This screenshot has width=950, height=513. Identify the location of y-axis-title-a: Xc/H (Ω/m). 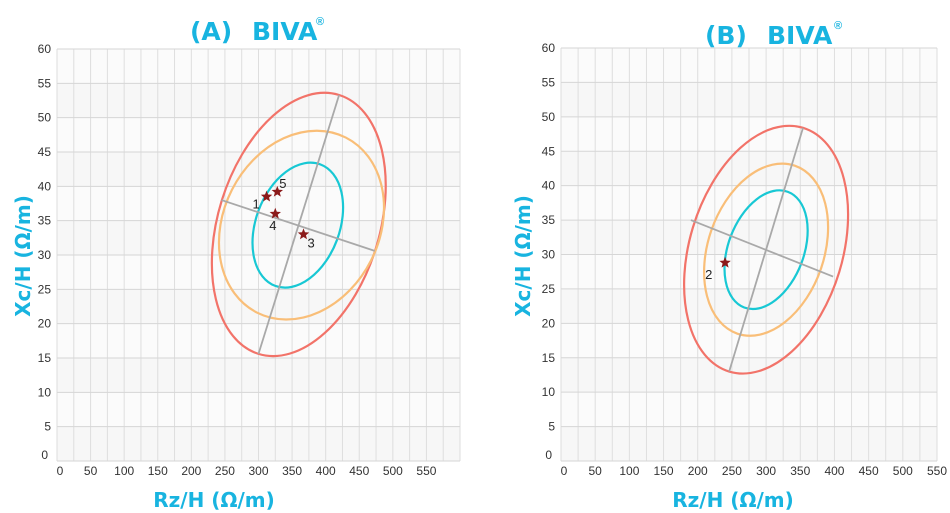
(23, 256).